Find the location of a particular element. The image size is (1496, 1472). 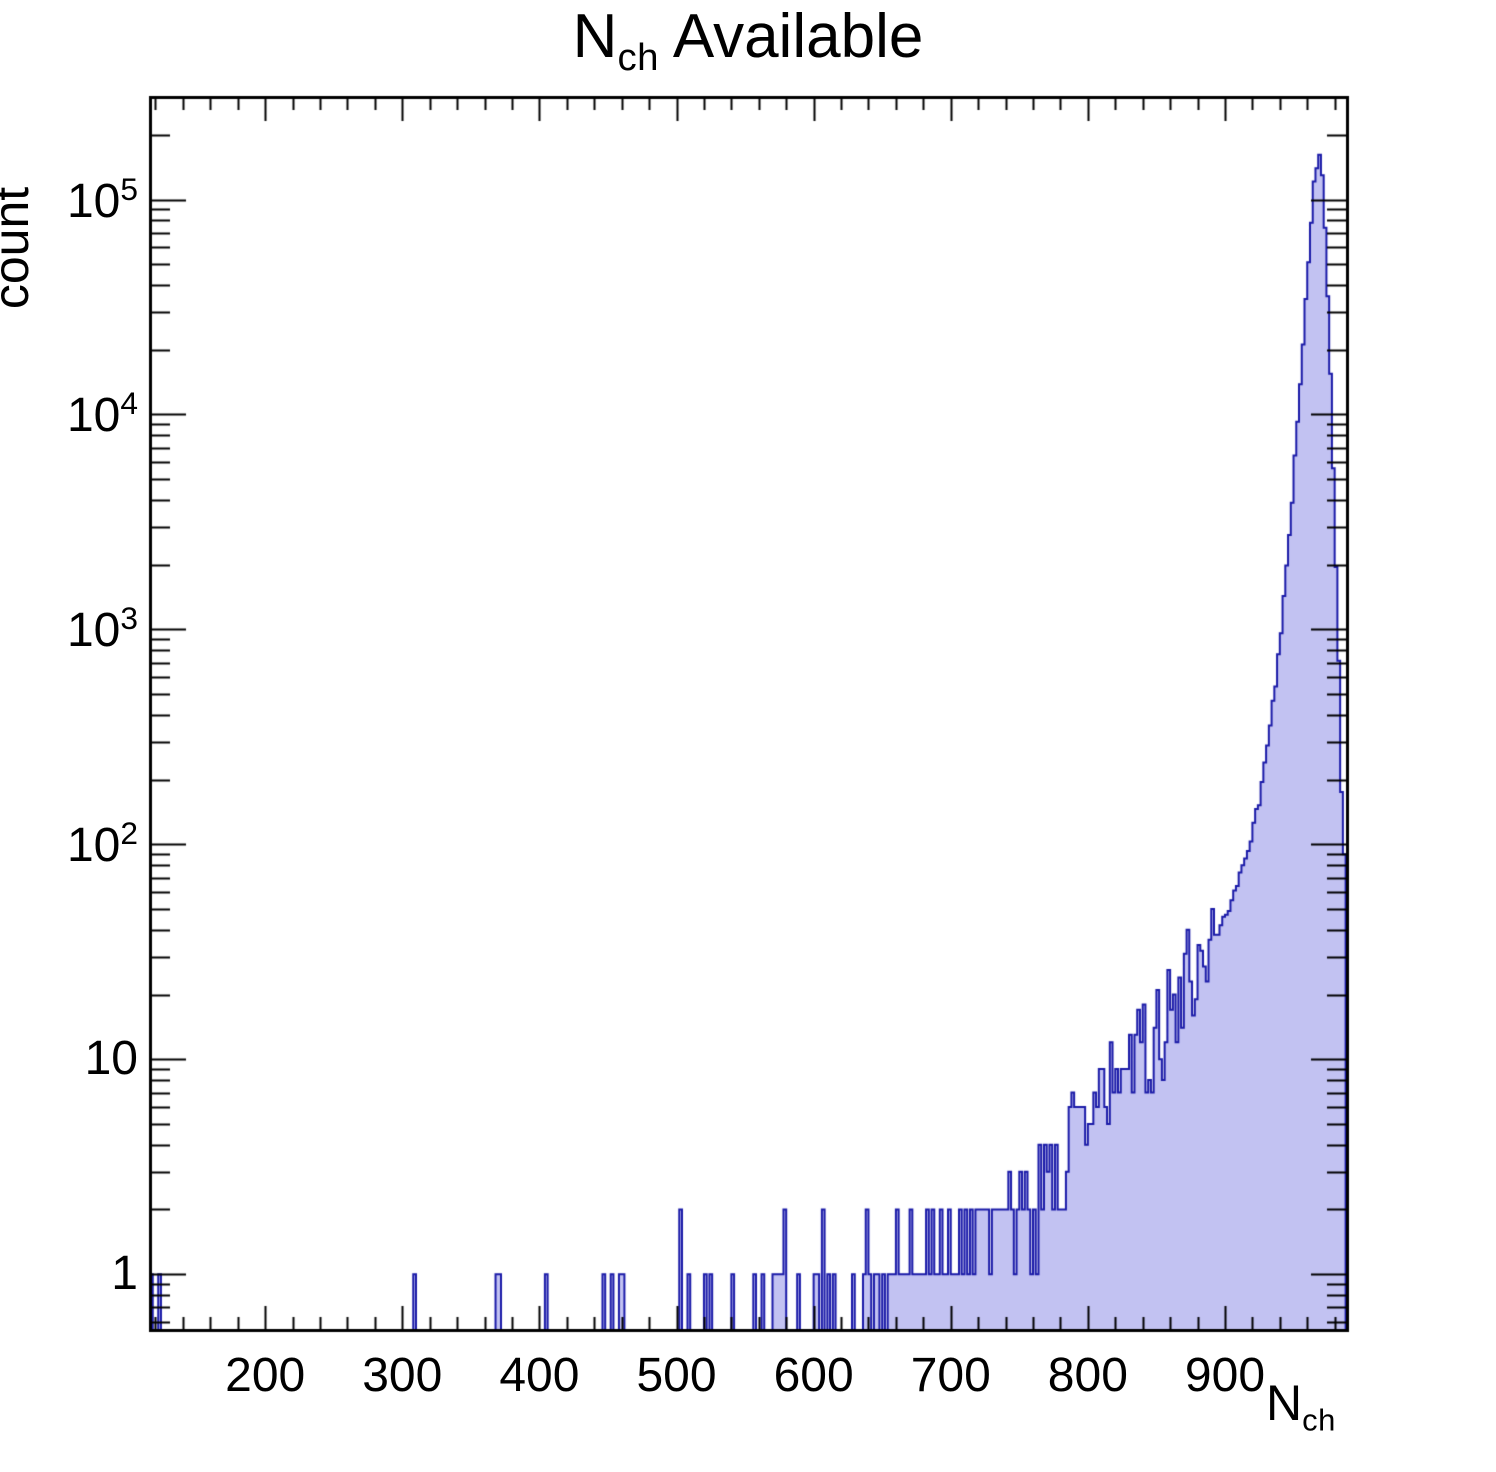

x-tick-label: 300 is located at coordinates (402, 1375).